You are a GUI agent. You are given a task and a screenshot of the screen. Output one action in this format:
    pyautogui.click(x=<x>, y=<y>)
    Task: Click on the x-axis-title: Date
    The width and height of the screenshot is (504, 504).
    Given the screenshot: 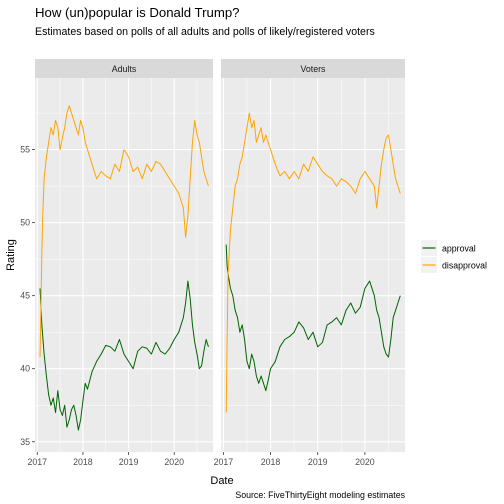 What is the action you would take?
    pyautogui.click(x=221, y=481)
    